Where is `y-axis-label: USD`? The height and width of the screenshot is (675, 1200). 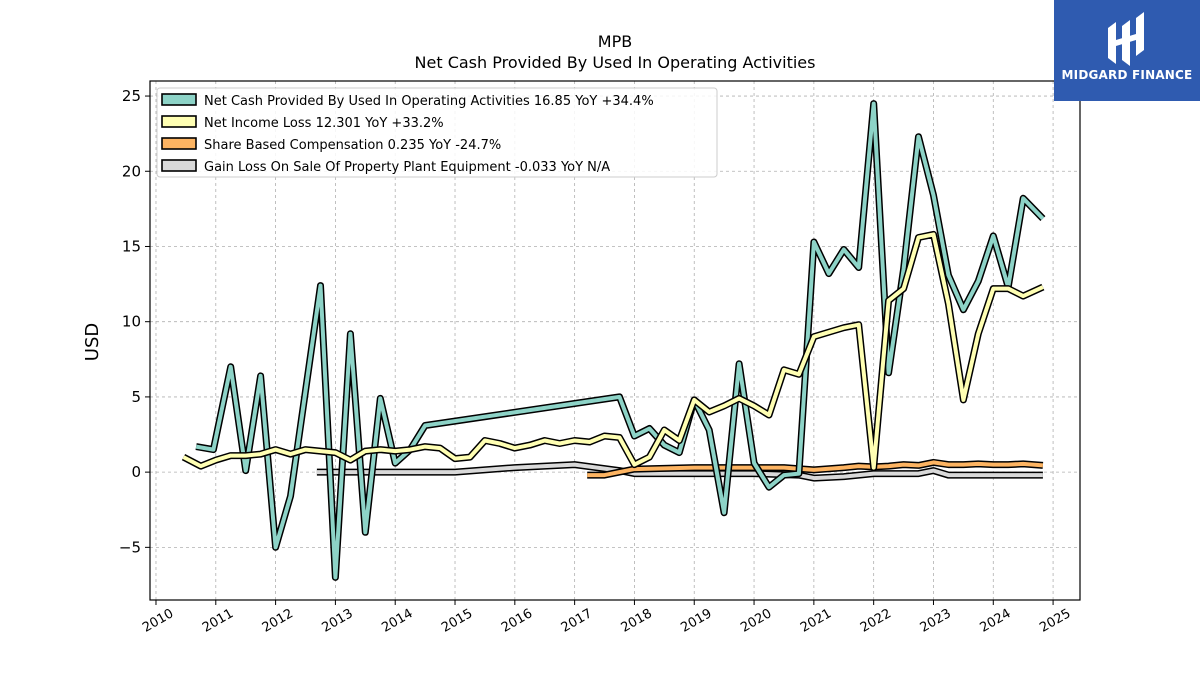
y-axis-label: USD is located at coordinates (92, 342).